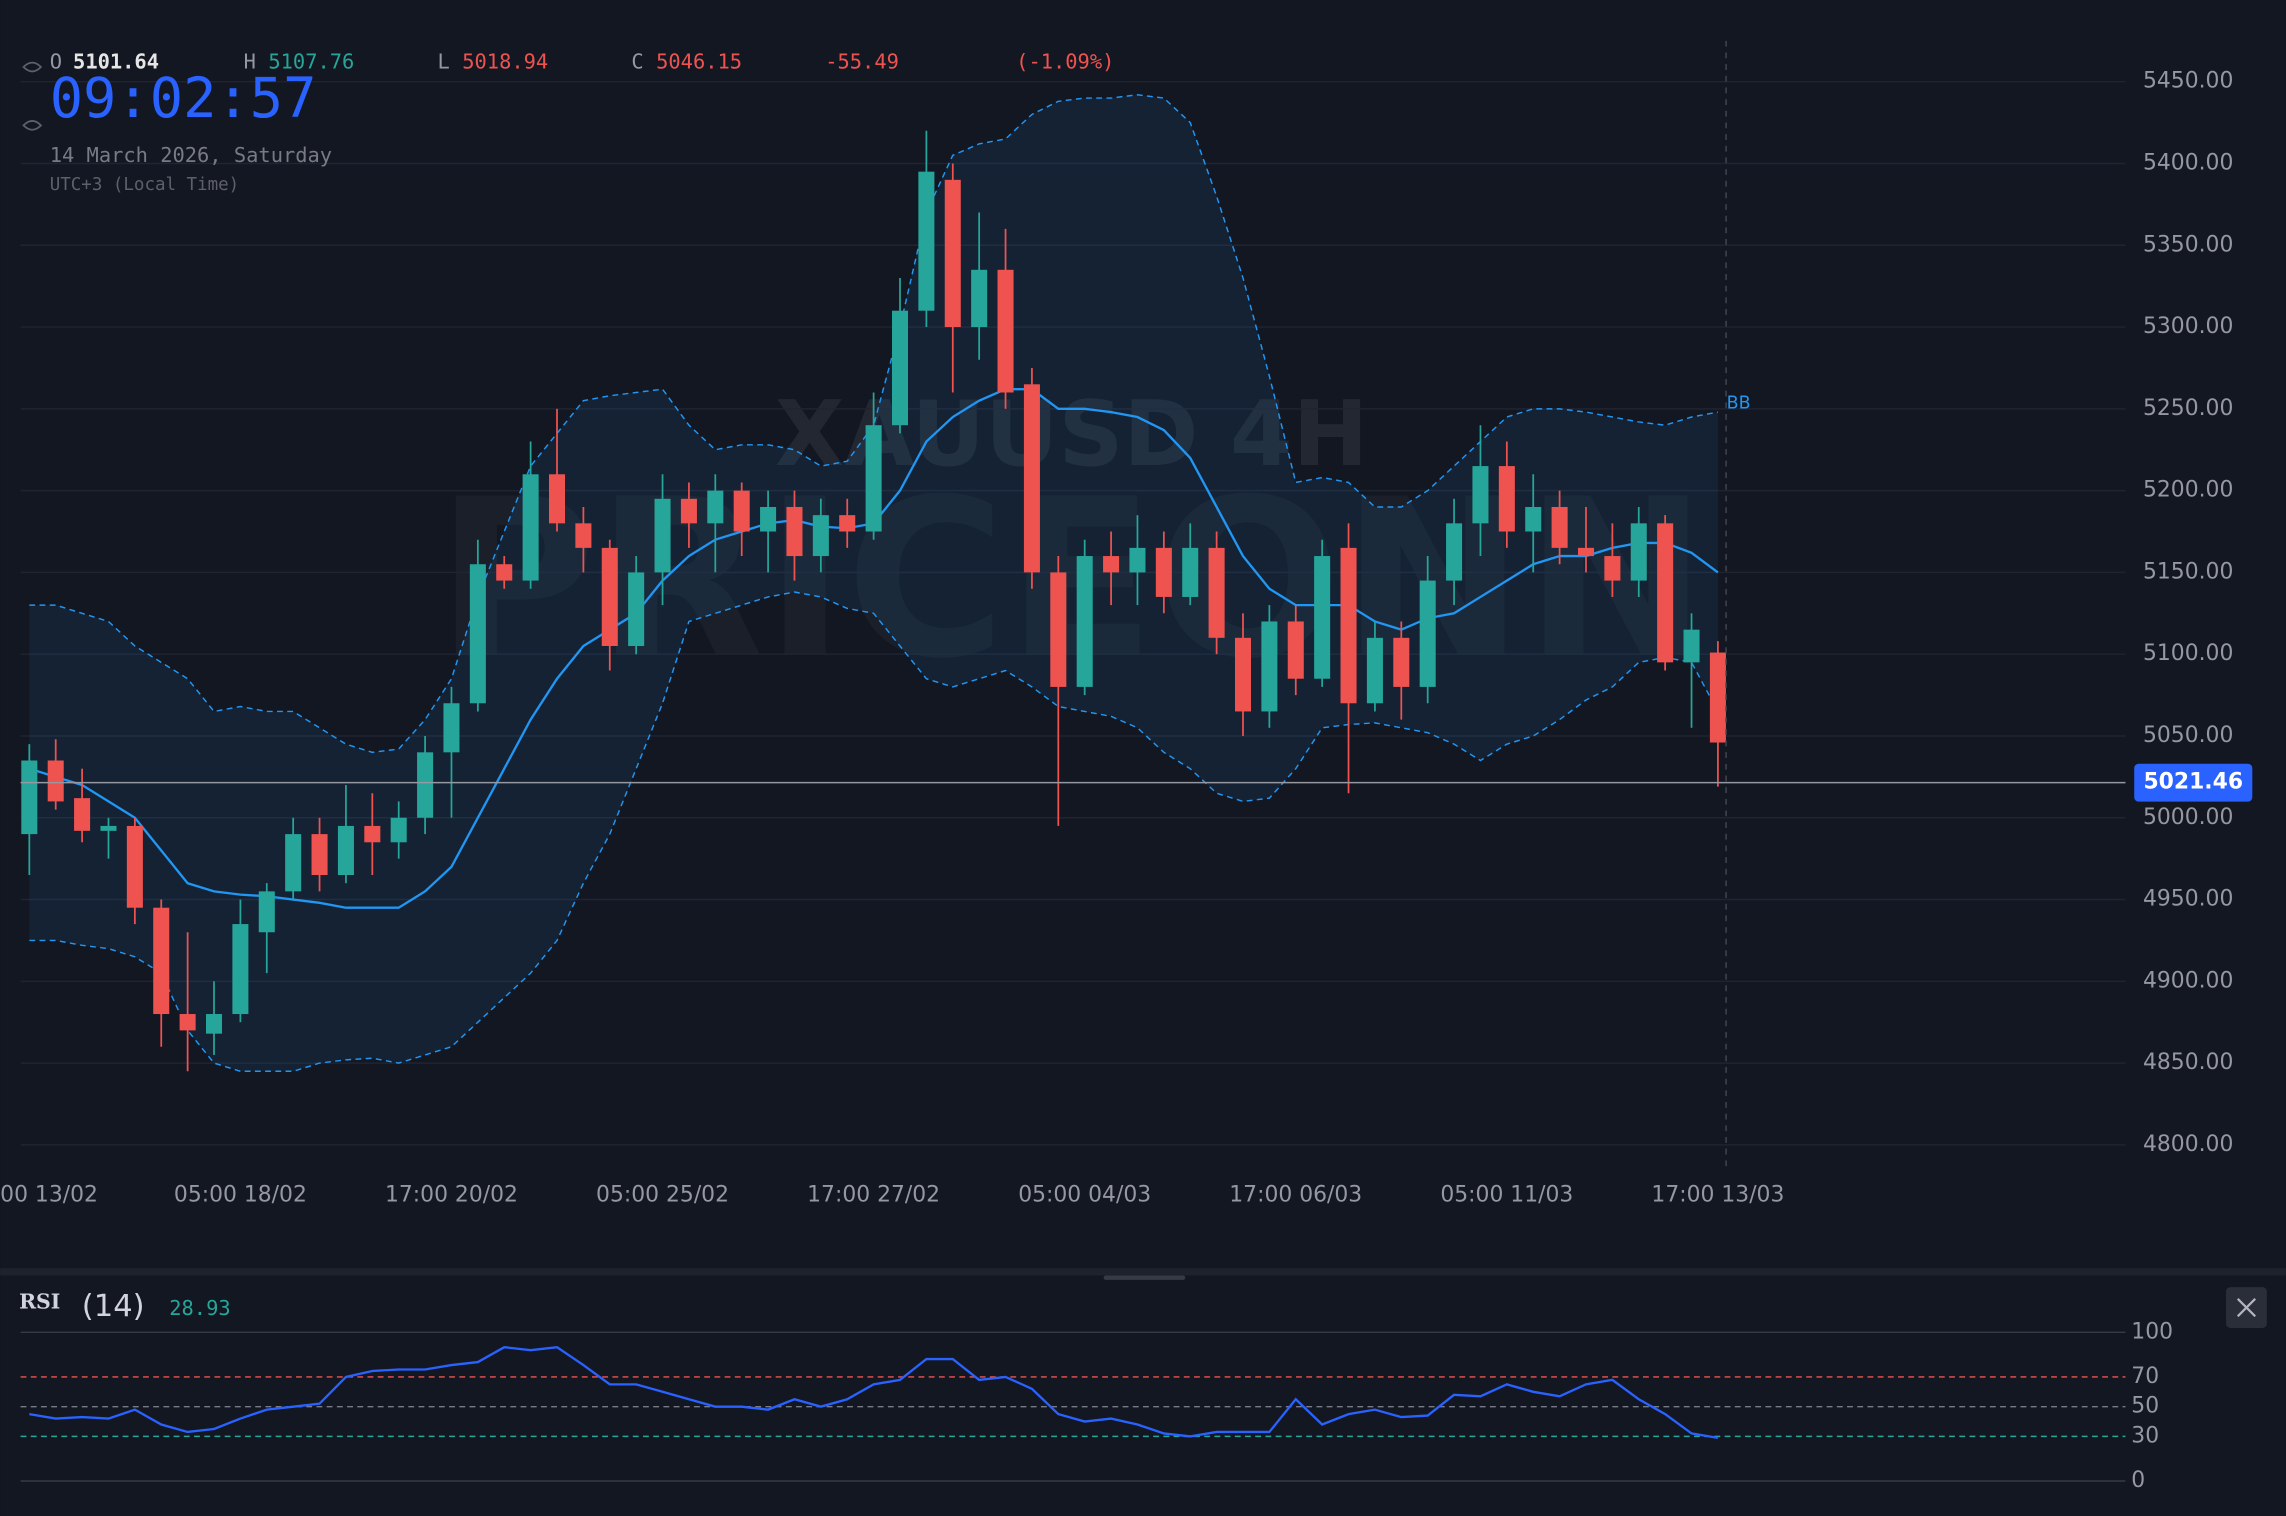 This screenshot has height=1516, width=2286. Describe the element at coordinates (113, 1306) in the screenshot. I see `rsi-period: (14)` at that location.